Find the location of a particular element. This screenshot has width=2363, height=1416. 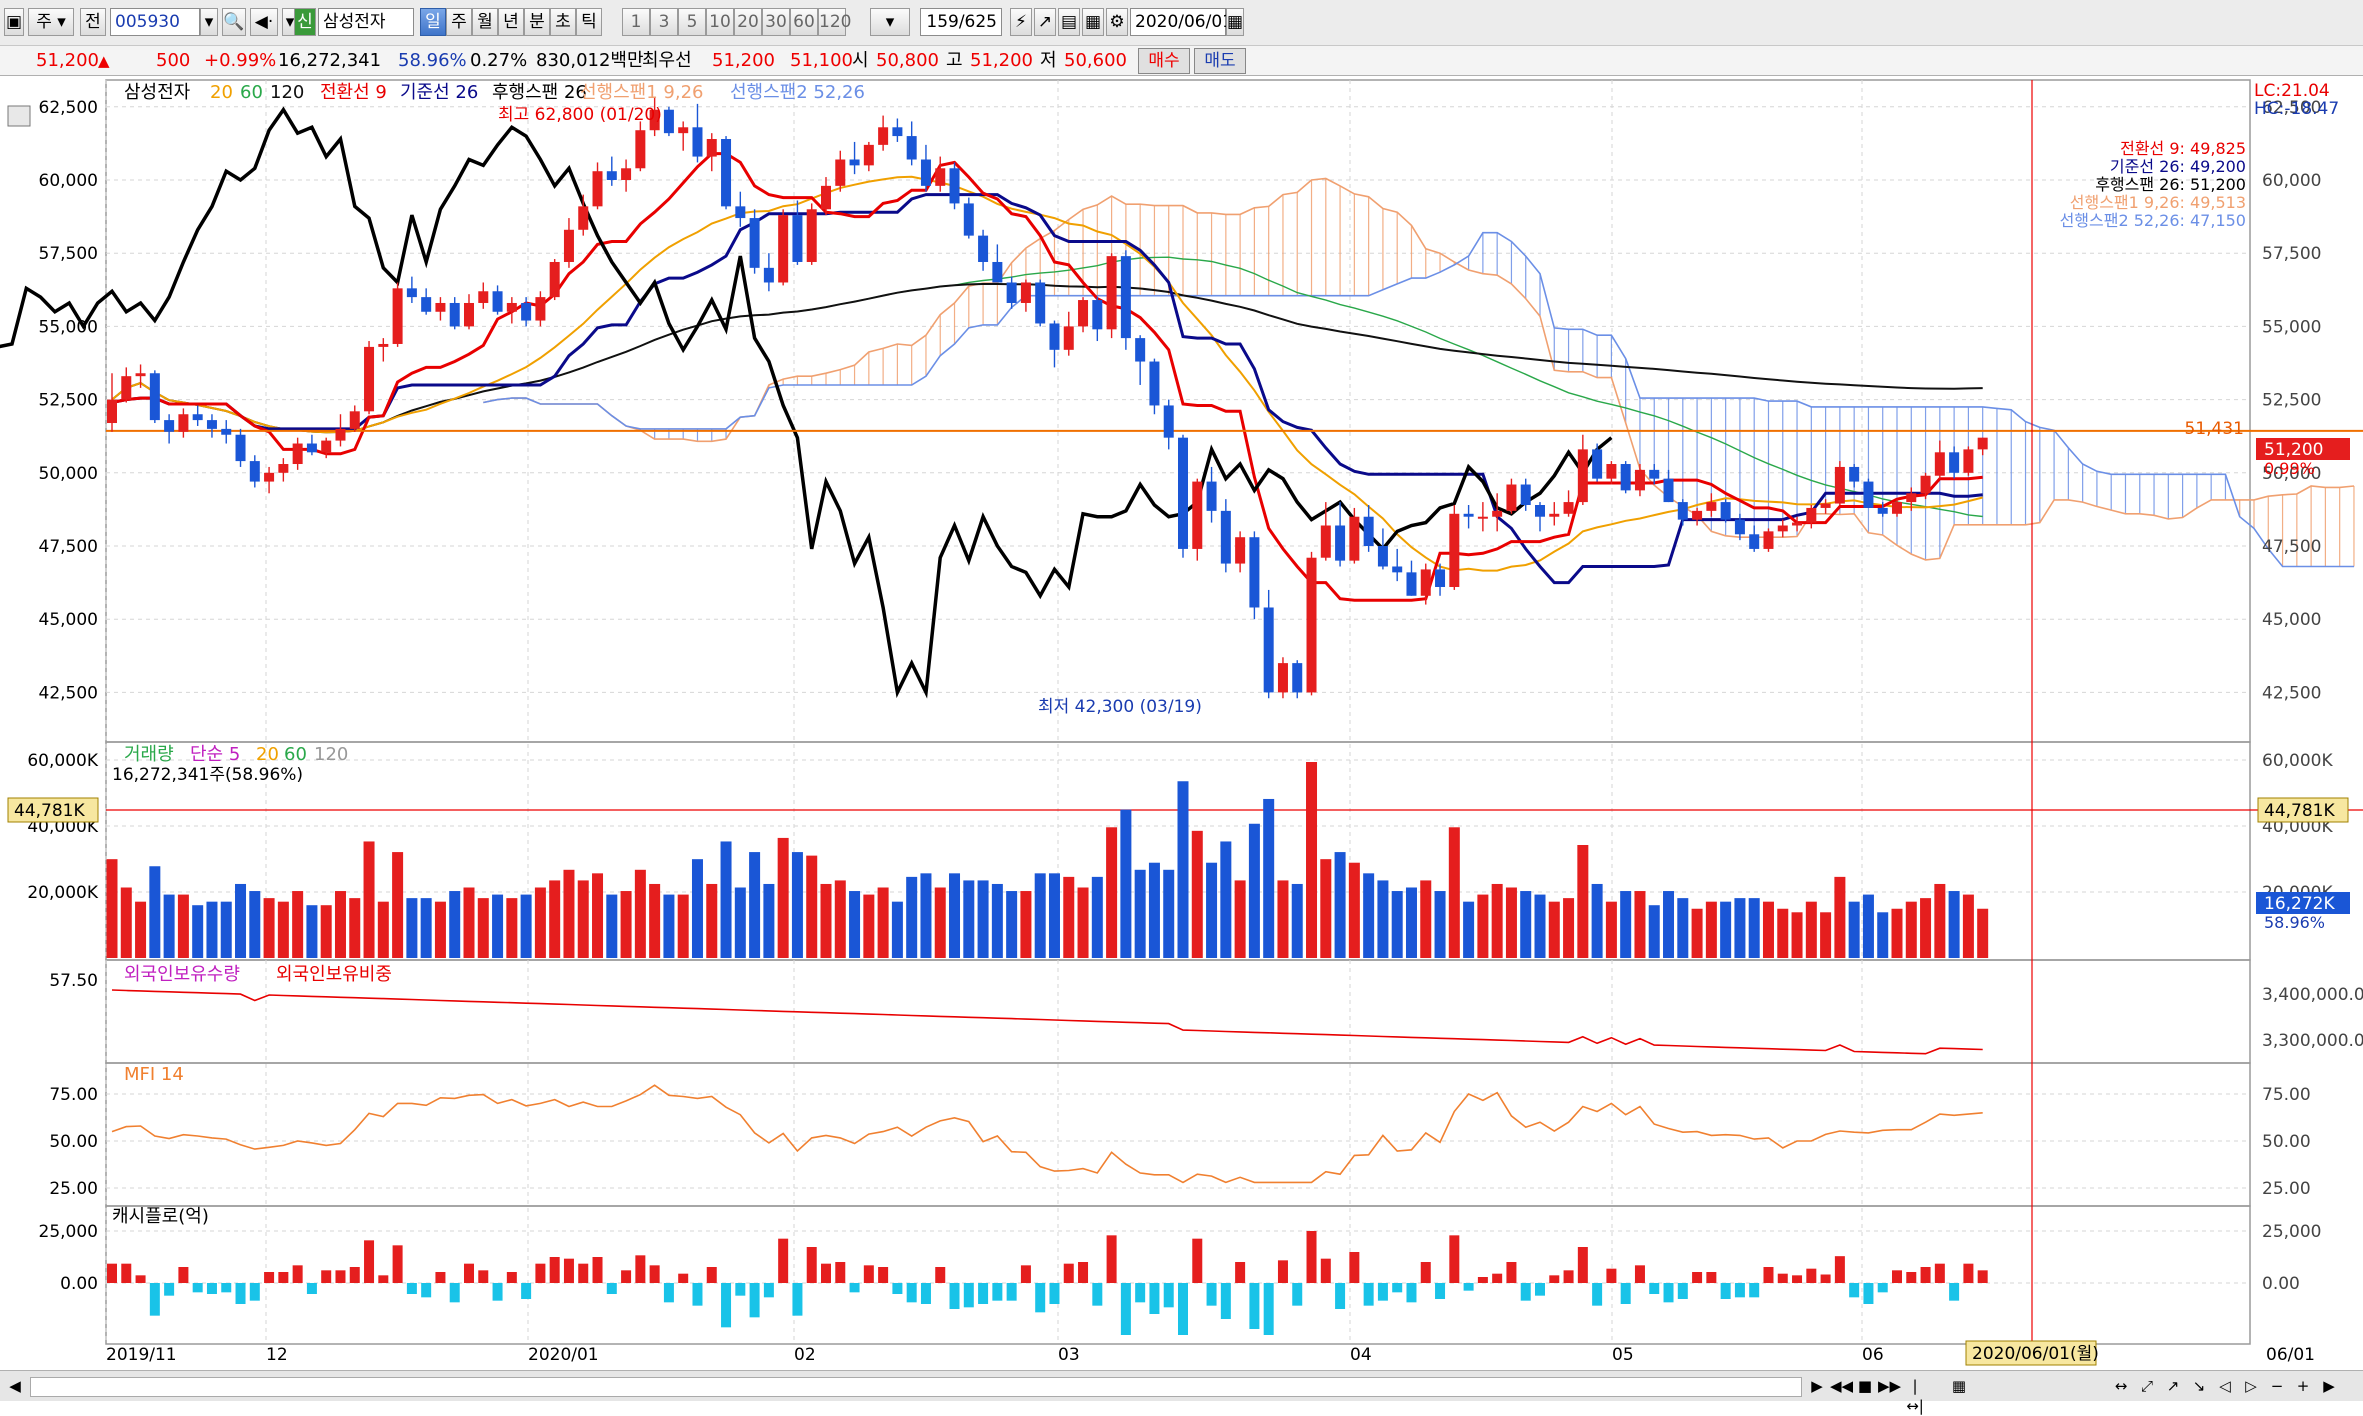

period-tab-5: 초 is located at coordinates (563, 22).